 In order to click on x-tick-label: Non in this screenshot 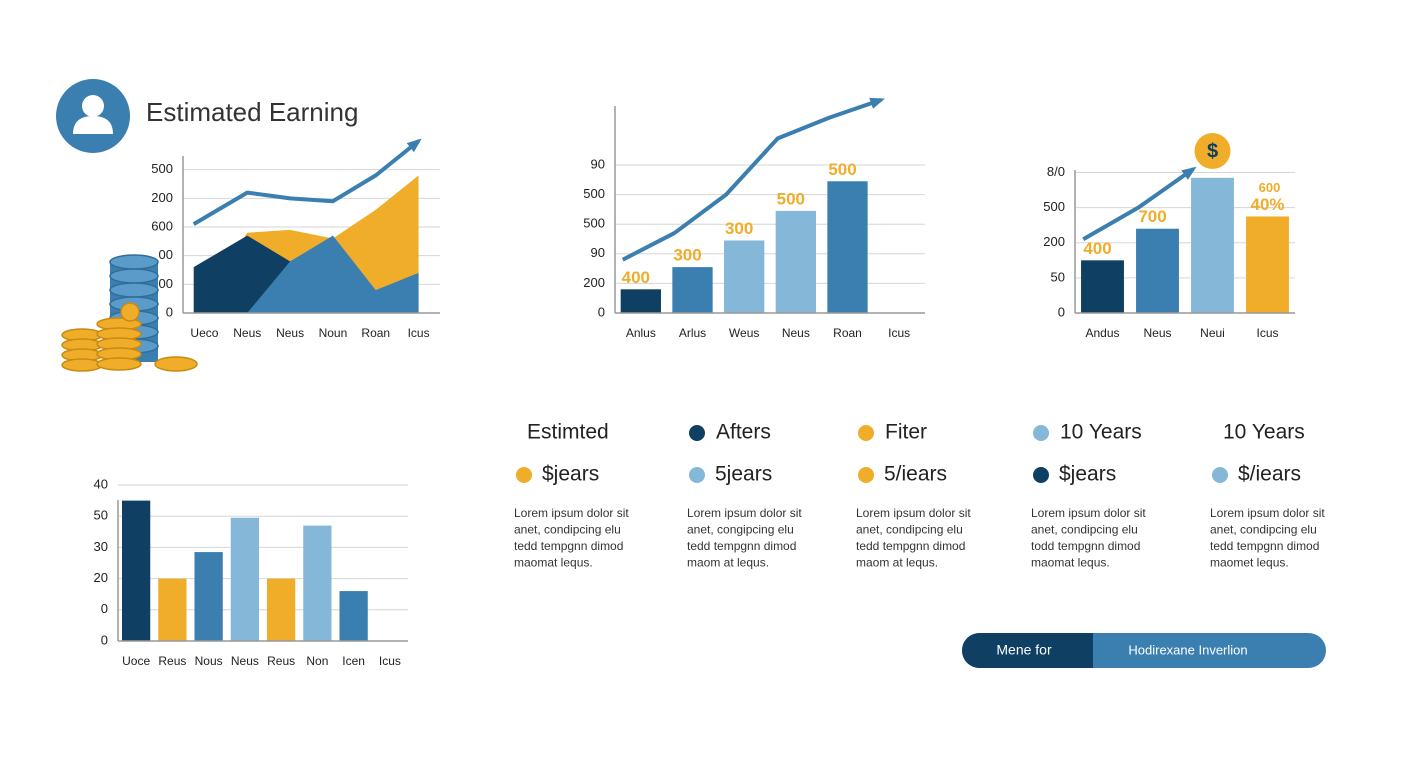, I will do `click(317, 661)`.